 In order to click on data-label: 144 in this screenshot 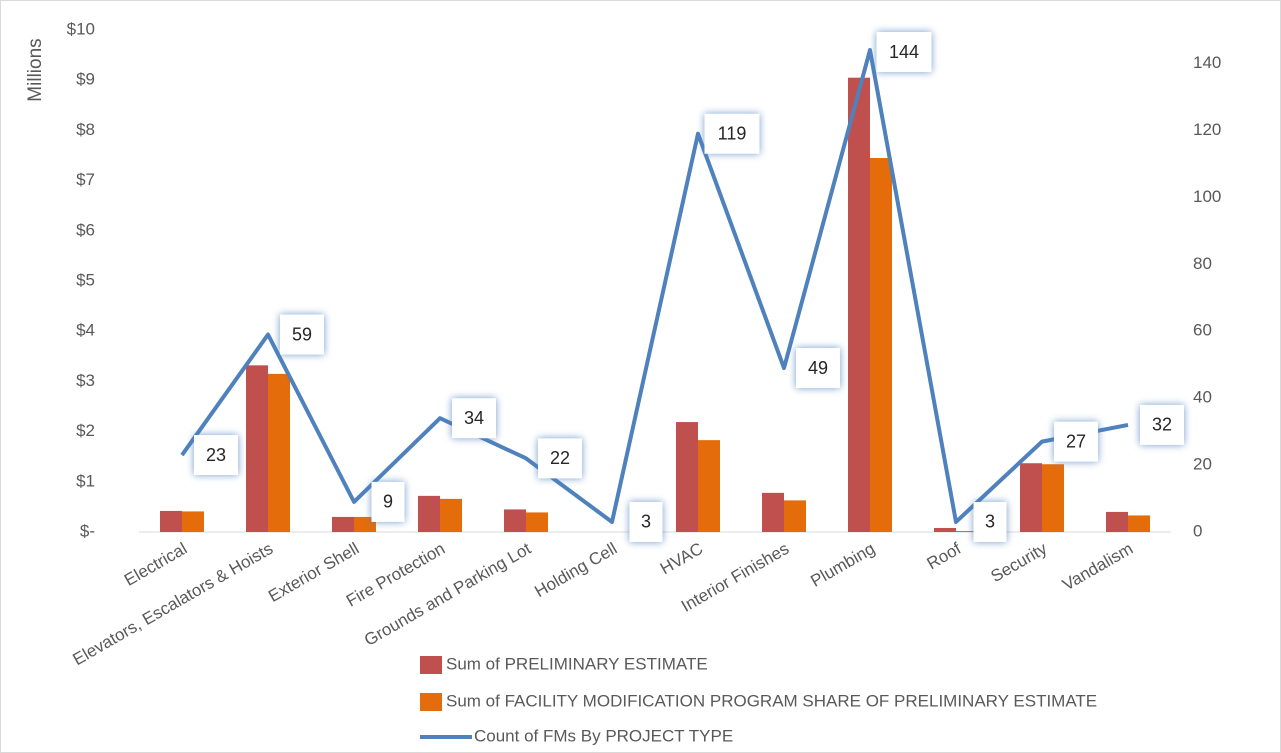, I will do `click(904, 52)`.